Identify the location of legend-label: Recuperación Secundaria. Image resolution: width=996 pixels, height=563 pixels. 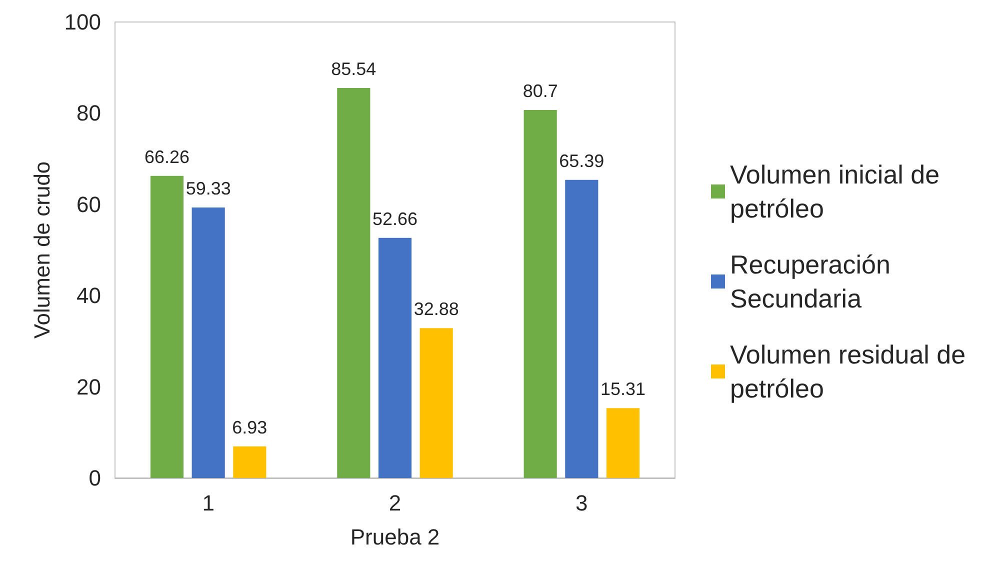
(814, 282).